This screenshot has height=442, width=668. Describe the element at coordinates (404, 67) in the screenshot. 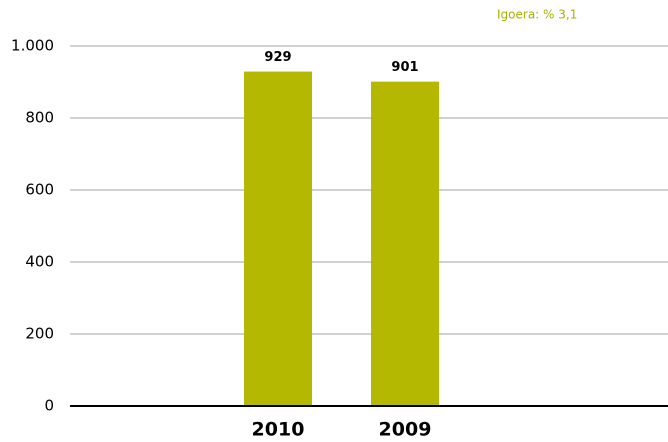

I see `value-label: 901` at that location.